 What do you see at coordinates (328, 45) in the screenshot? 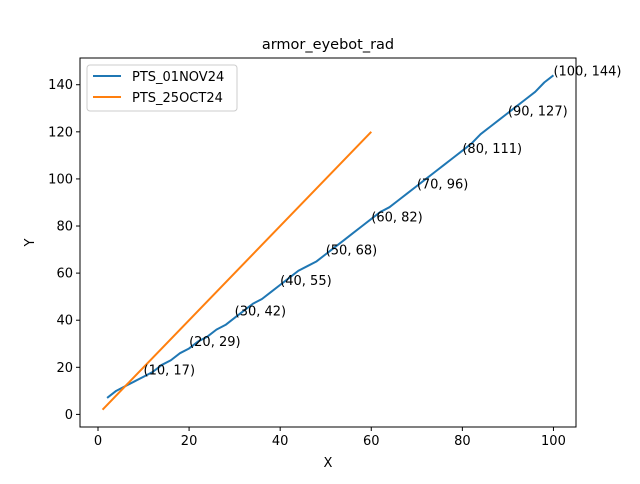
I see `chart-title: armor_eyebot_rad` at bounding box center [328, 45].